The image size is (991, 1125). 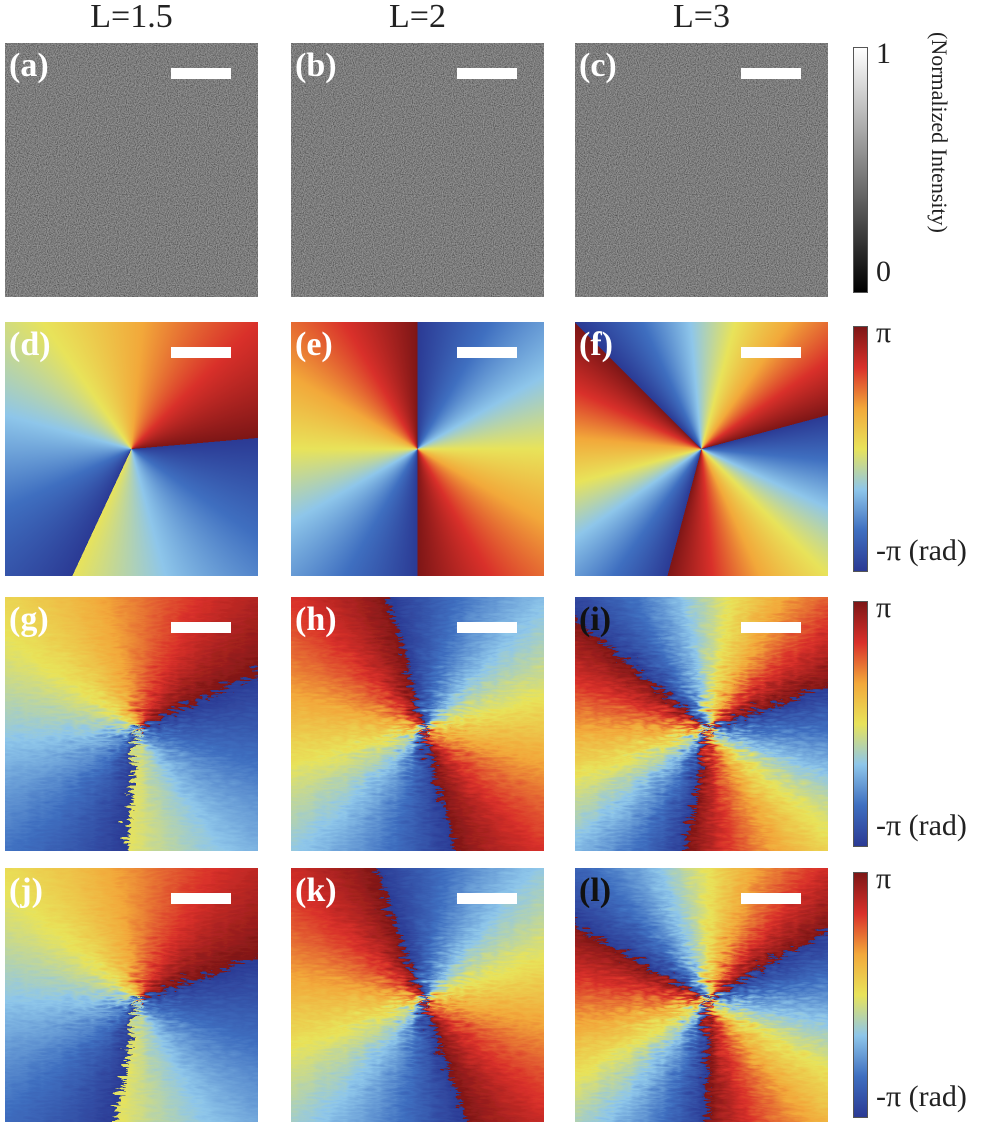 What do you see at coordinates (316, 65) in the screenshot?
I see `panel-label: (b)` at bounding box center [316, 65].